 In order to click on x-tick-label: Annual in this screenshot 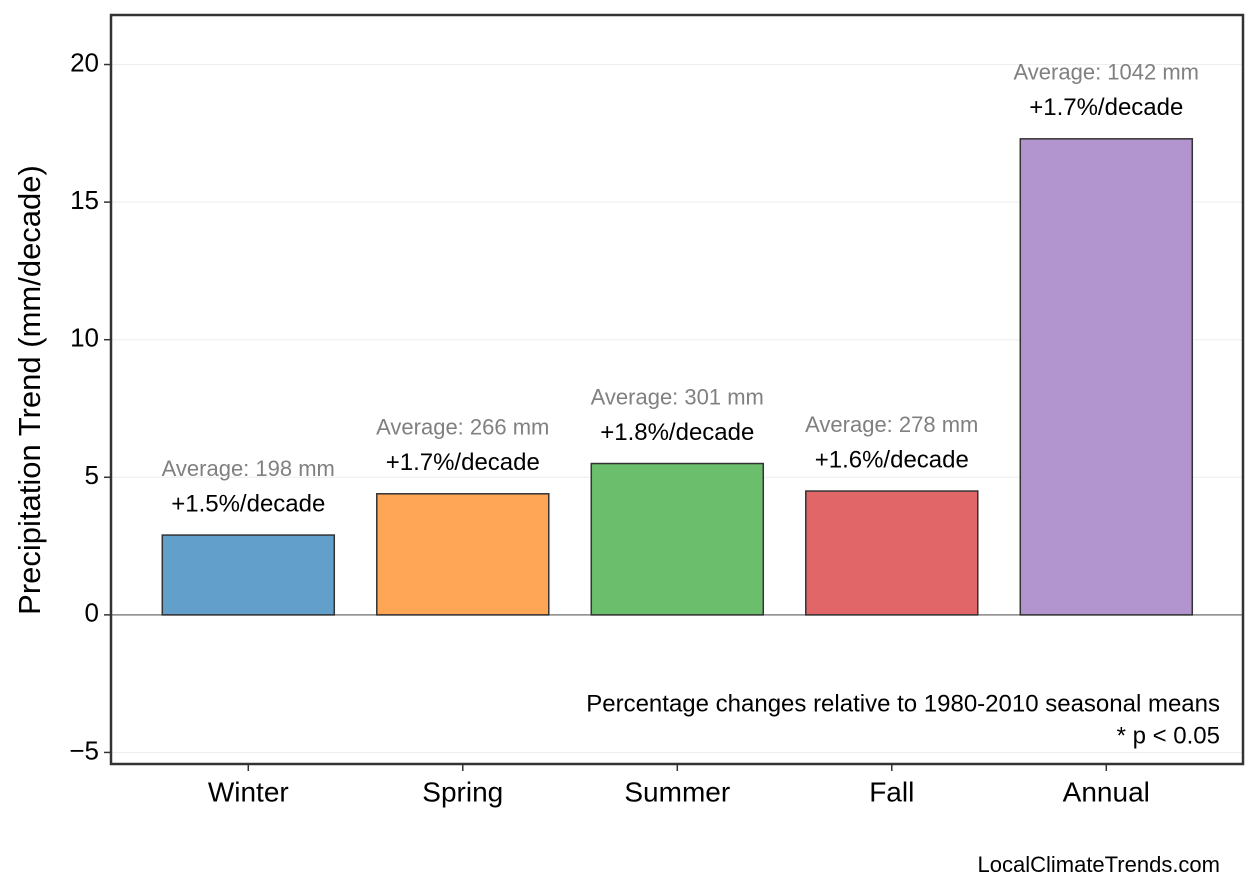, I will do `click(1106, 791)`.